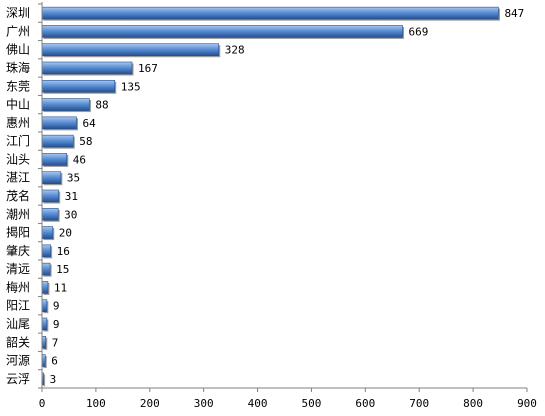 Image resolution: width=545 pixels, height=416 pixels. What do you see at coordinates (18, 361) in the screenshot?
I see `category-label: 河源` at bounding box center [18, 361].